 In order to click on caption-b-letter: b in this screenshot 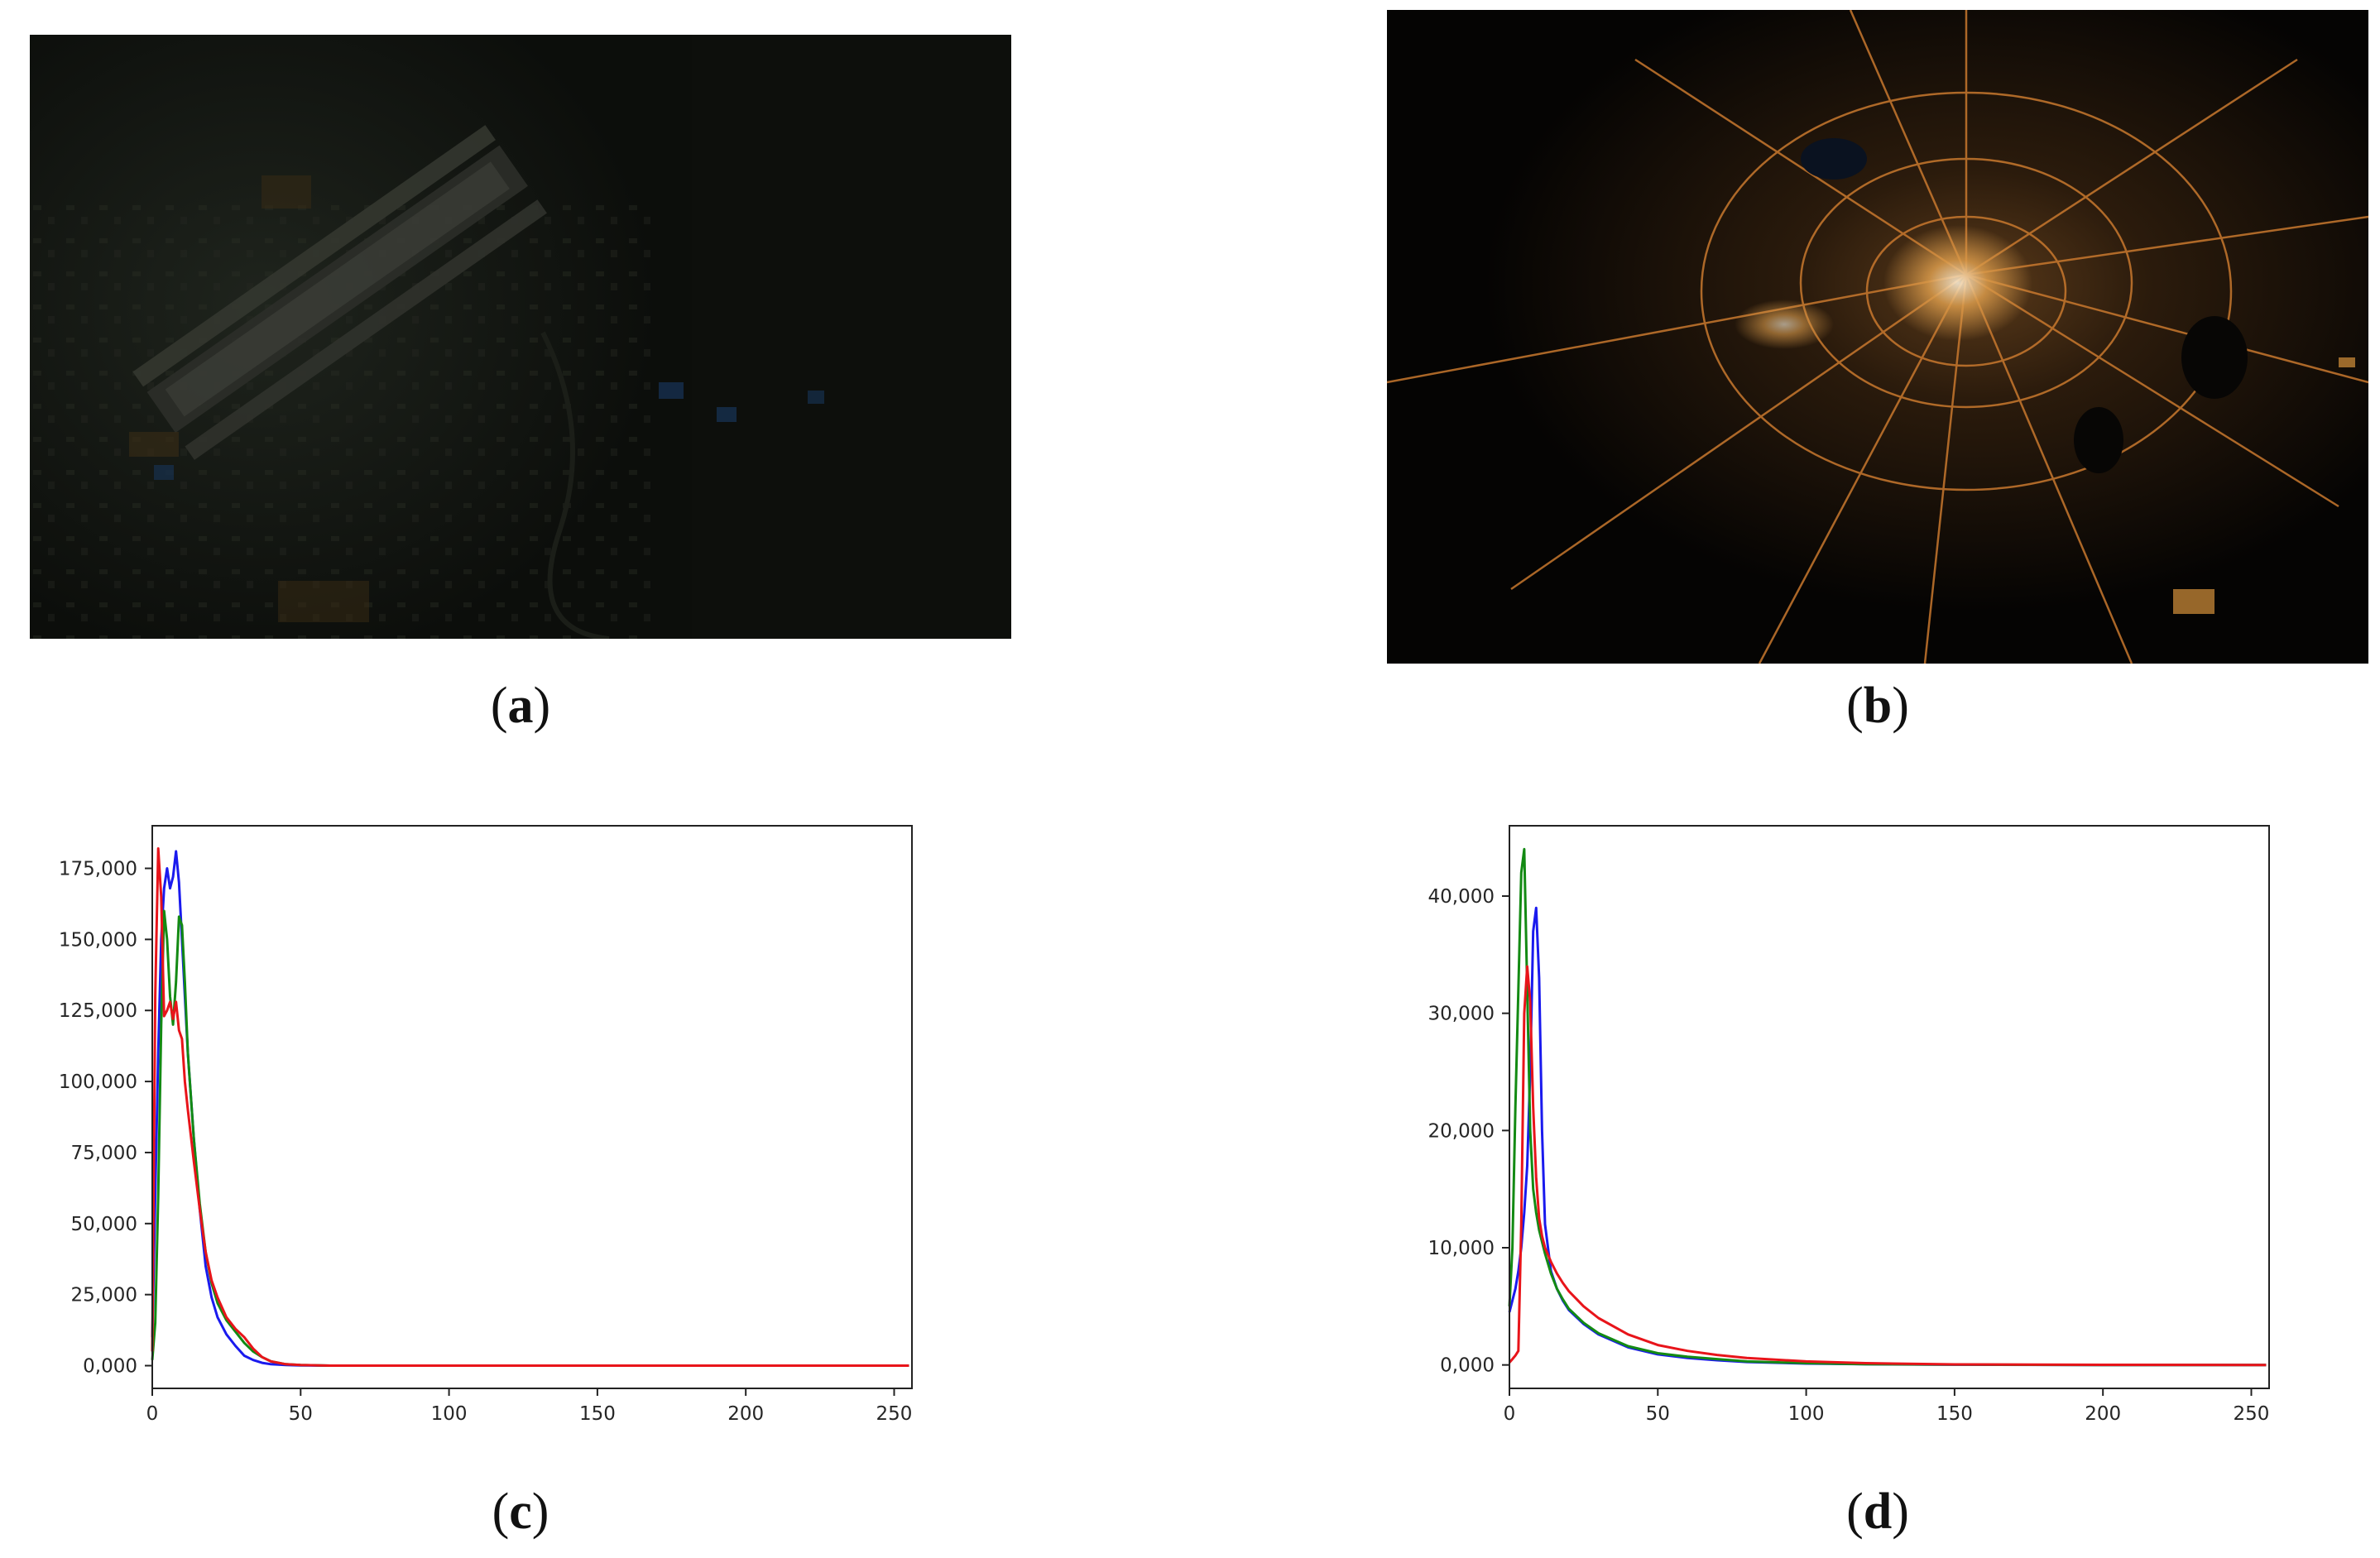, I will do `click(1878, 706)`.